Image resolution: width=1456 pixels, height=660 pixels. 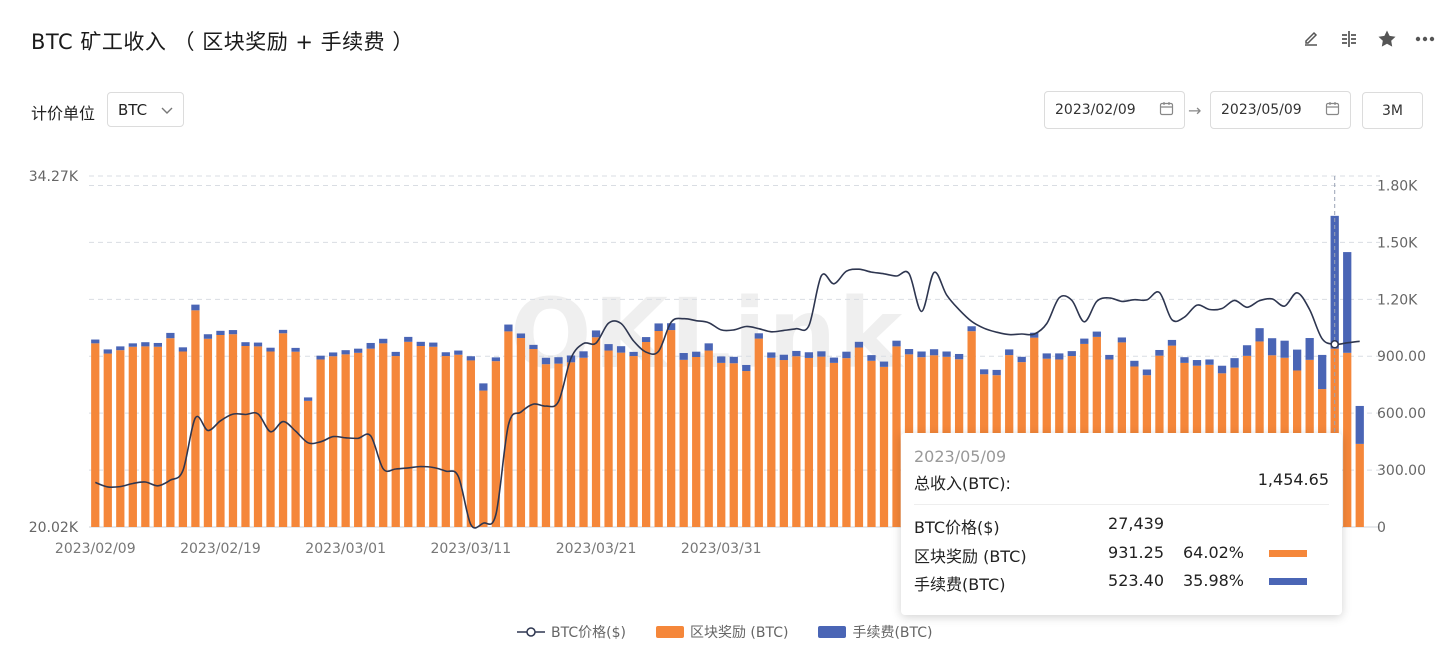 What do you see at coordinates (1425, 39) in the screenshot?
I see `more-icon` at bounding box center [1425, 39].